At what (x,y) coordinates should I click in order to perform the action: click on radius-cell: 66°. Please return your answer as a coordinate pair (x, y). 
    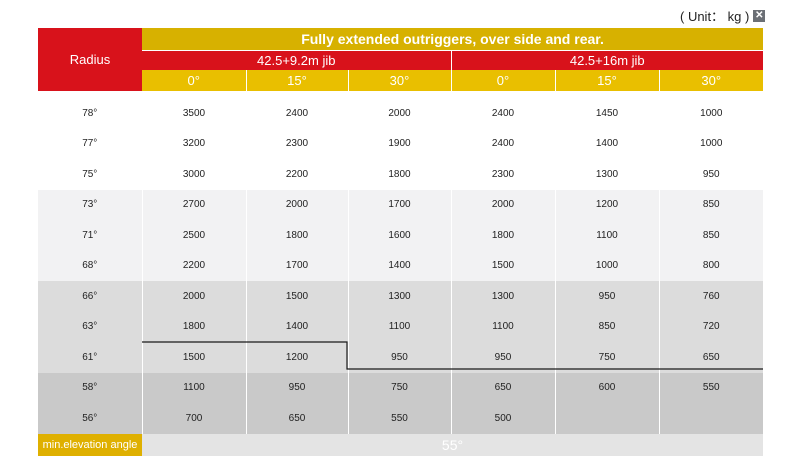
    Looking at the image, I should click on (90, 296).